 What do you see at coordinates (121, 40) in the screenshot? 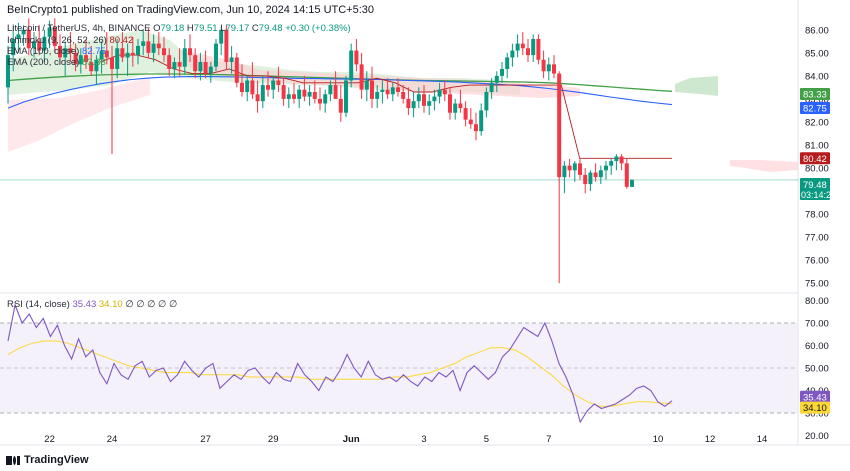
I see `ichimoku-value: 80.42` at bounding box center [121, 40].